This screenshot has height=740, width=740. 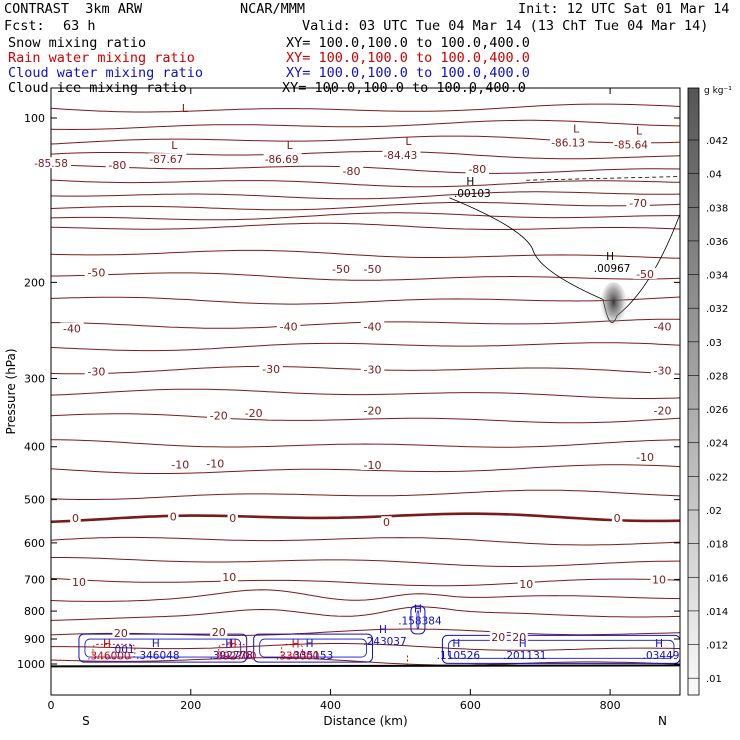 I want to click on high-value: .392778, so click(x=231, y=656).